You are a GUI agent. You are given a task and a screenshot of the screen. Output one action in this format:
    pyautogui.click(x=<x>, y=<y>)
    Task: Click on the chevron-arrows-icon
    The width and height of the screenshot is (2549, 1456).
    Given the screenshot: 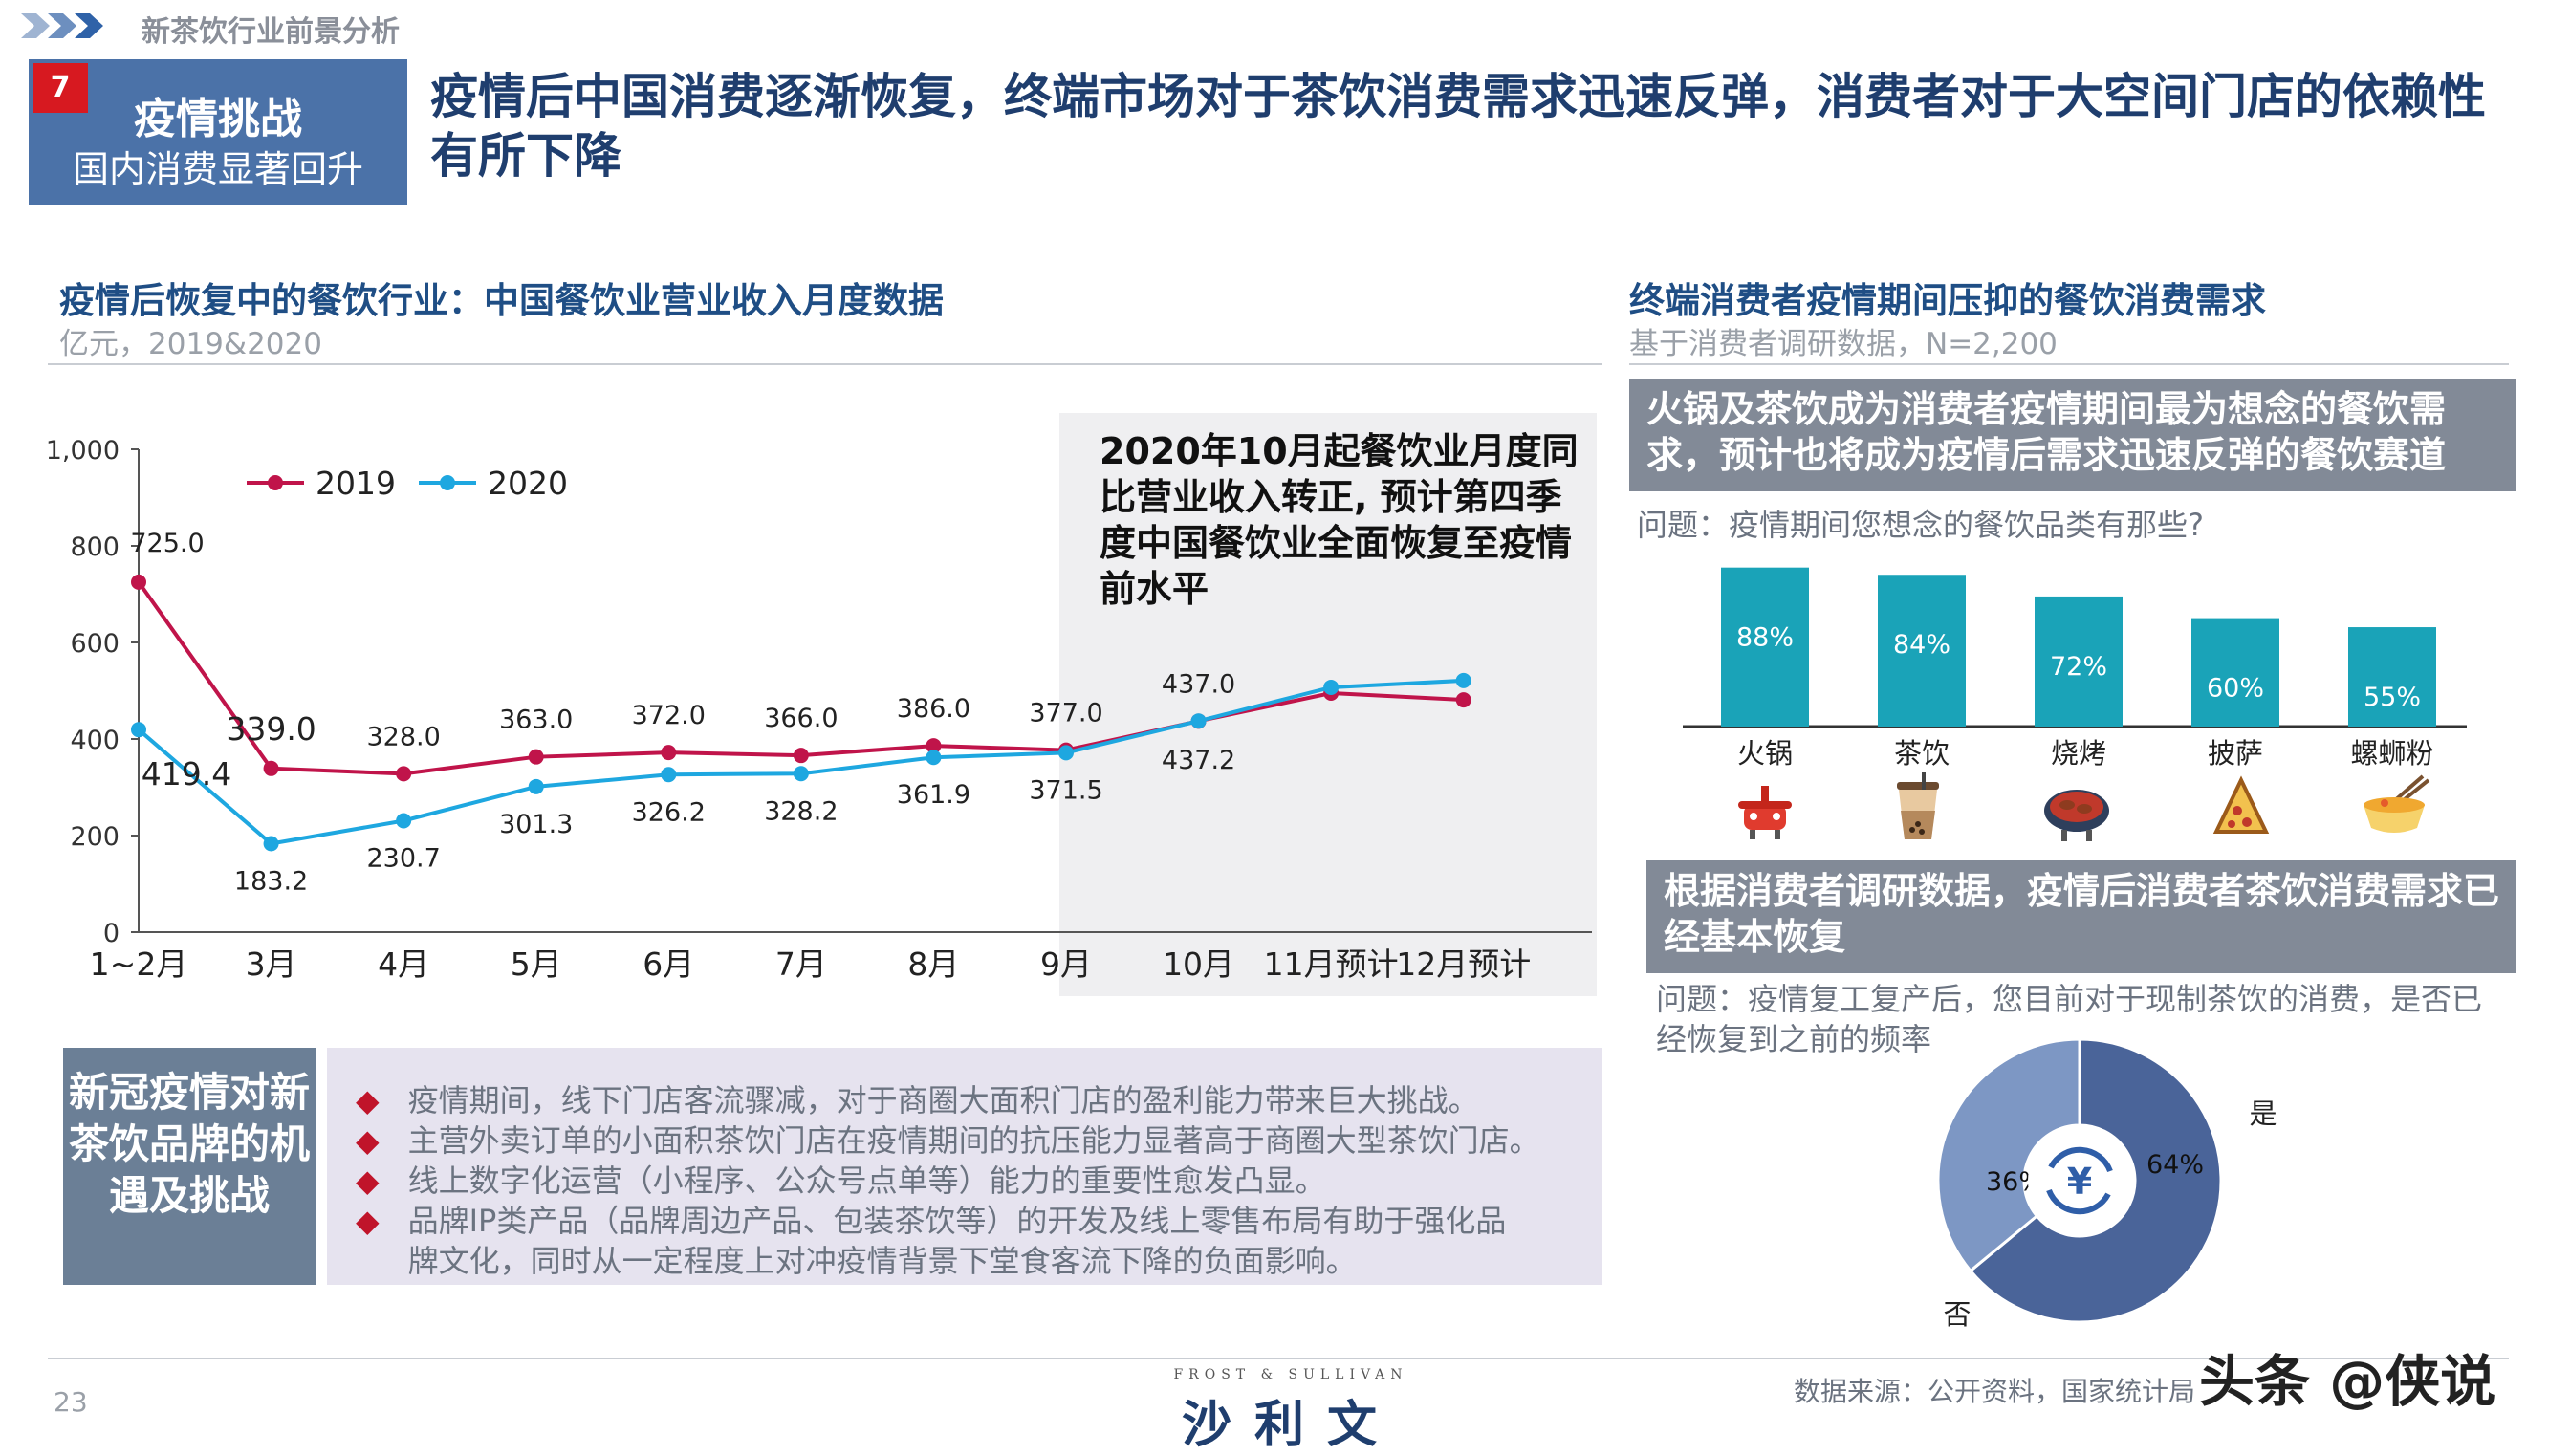 What is the action you would take?
    pyautogui.click(x=62, y=25)
    